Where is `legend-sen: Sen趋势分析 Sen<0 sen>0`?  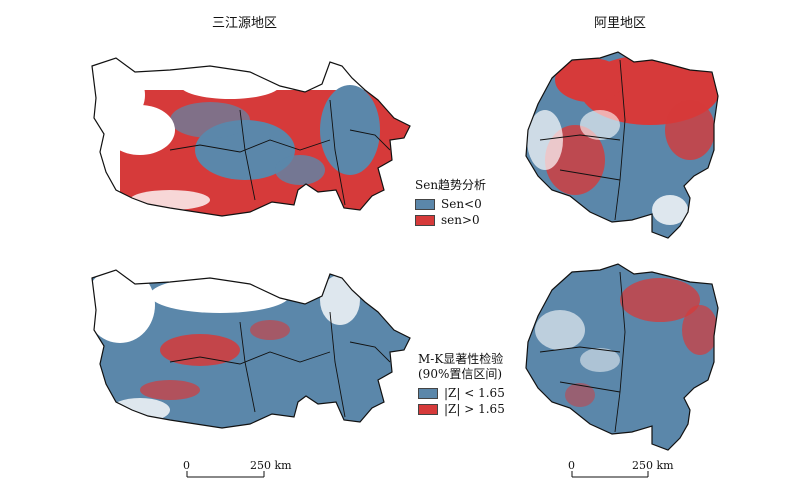
legend-sen: Sen趋势分析 Sen<0 sen>0 is located at coordinates (450, 203).